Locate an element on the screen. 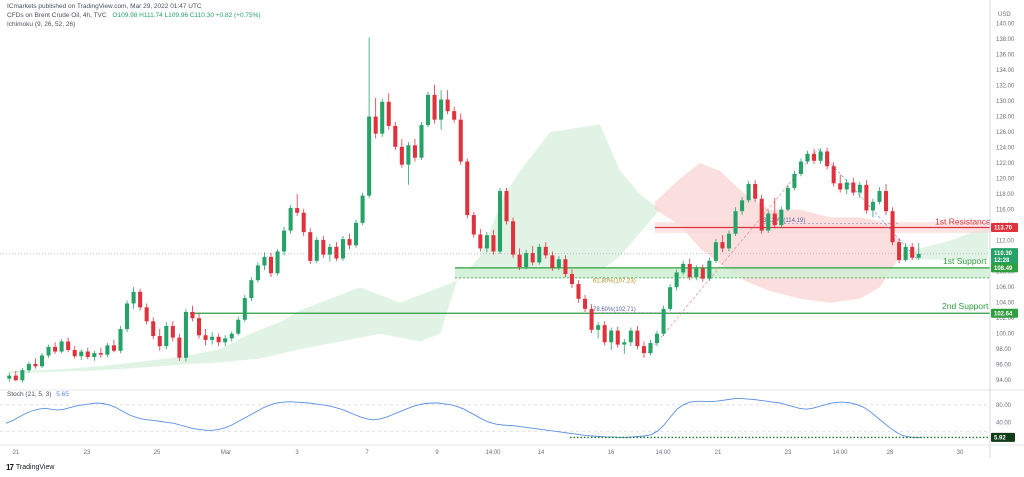  stoch-tick-label: 40.00 is located at coordinates (1004, 423).